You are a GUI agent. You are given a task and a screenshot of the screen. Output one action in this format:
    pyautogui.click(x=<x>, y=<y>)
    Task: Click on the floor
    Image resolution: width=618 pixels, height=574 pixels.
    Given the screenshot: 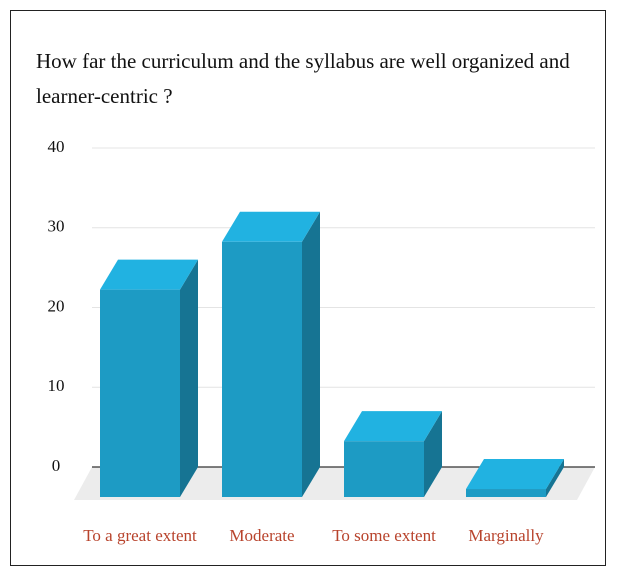 What is the action you would take?
    pyautogui.click(x=334, y=483)
    